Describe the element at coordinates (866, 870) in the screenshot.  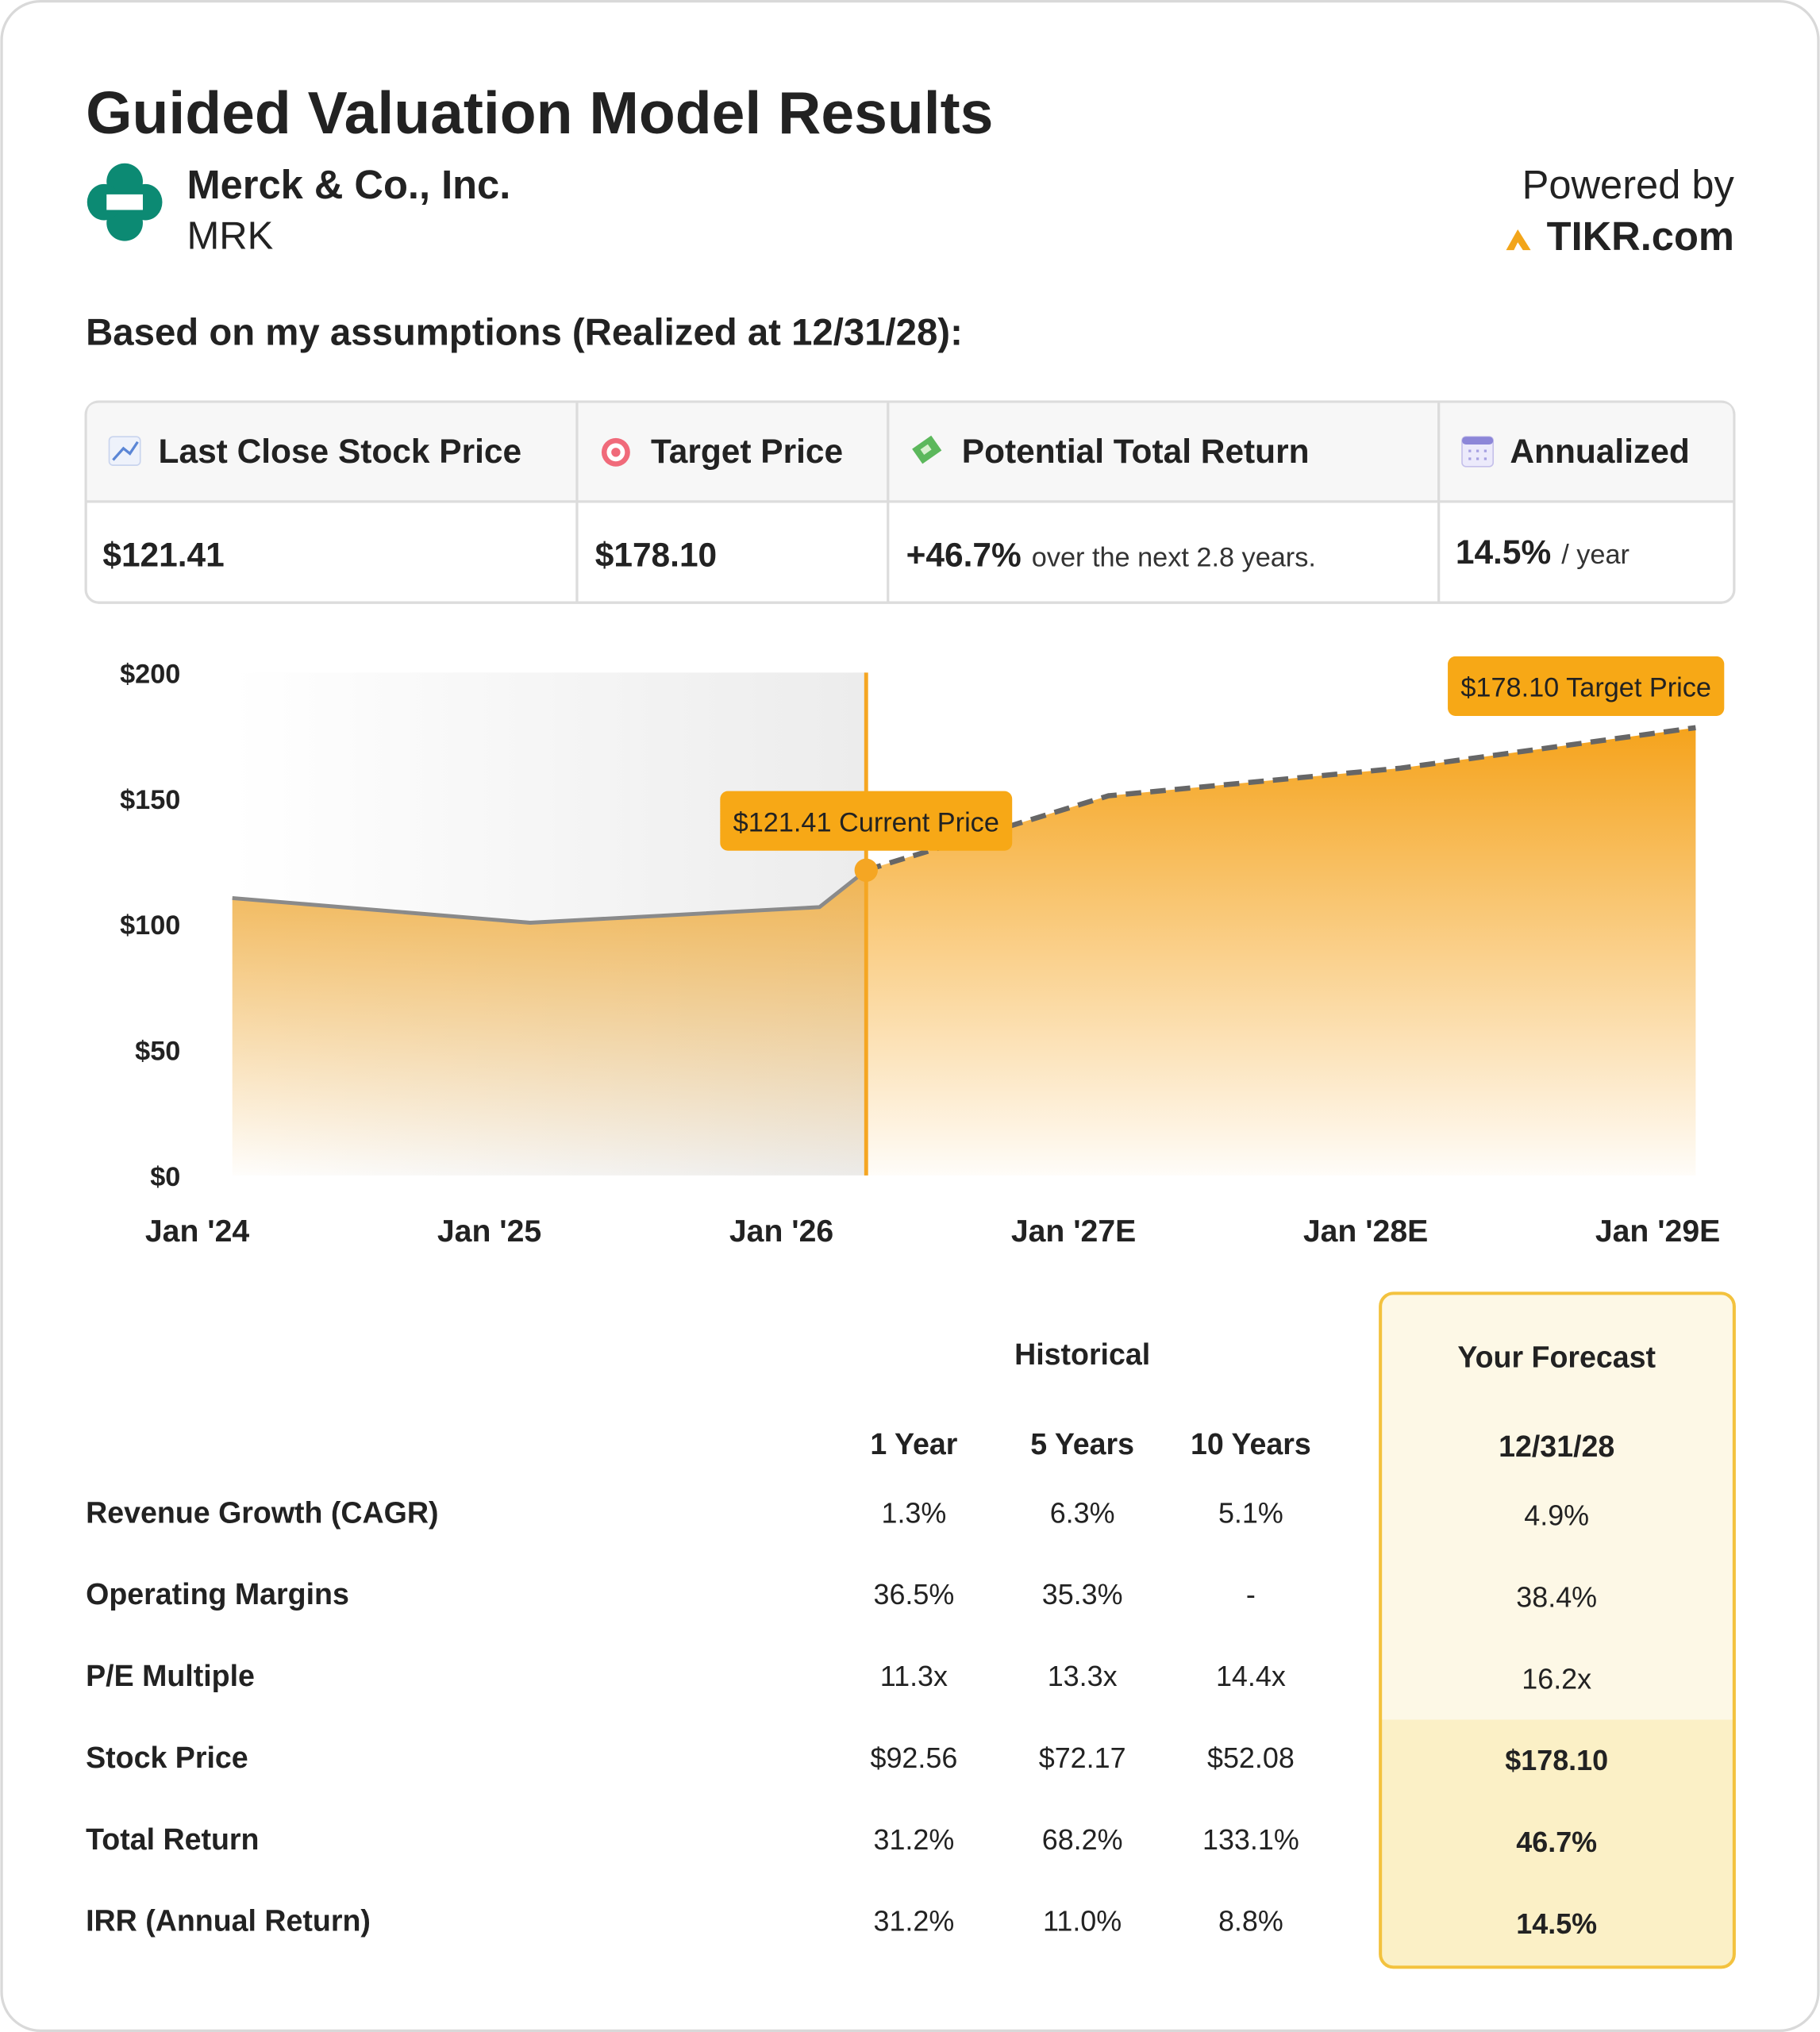
I see `current-price-point` at that location.